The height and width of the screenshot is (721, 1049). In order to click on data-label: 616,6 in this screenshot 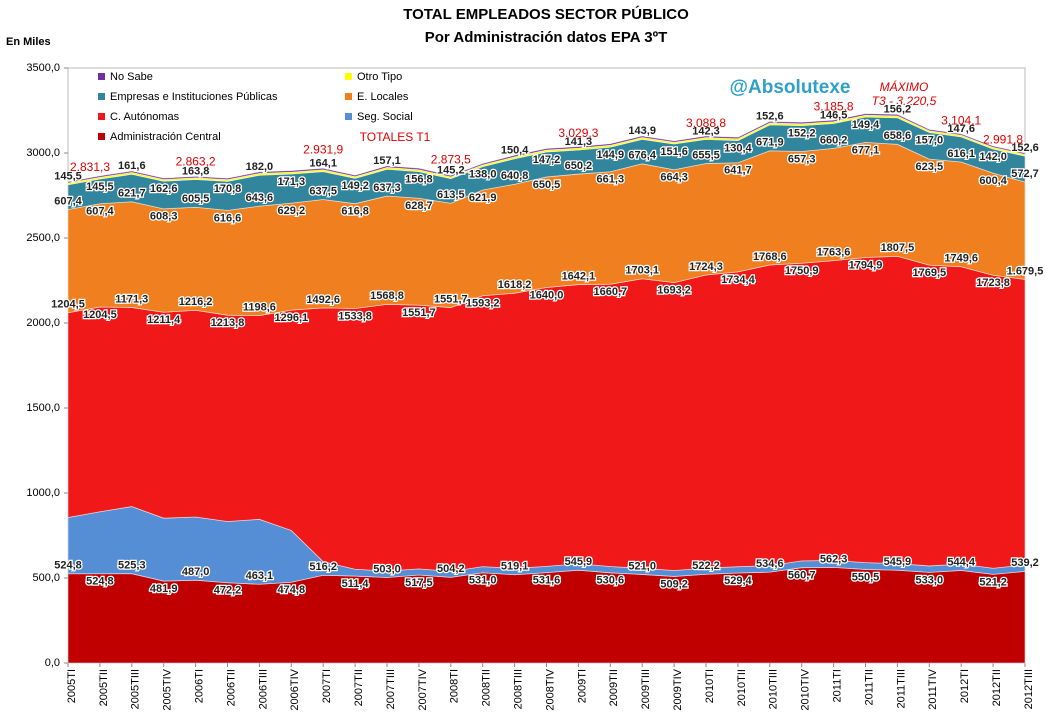, I will do `click(228, 218)`.